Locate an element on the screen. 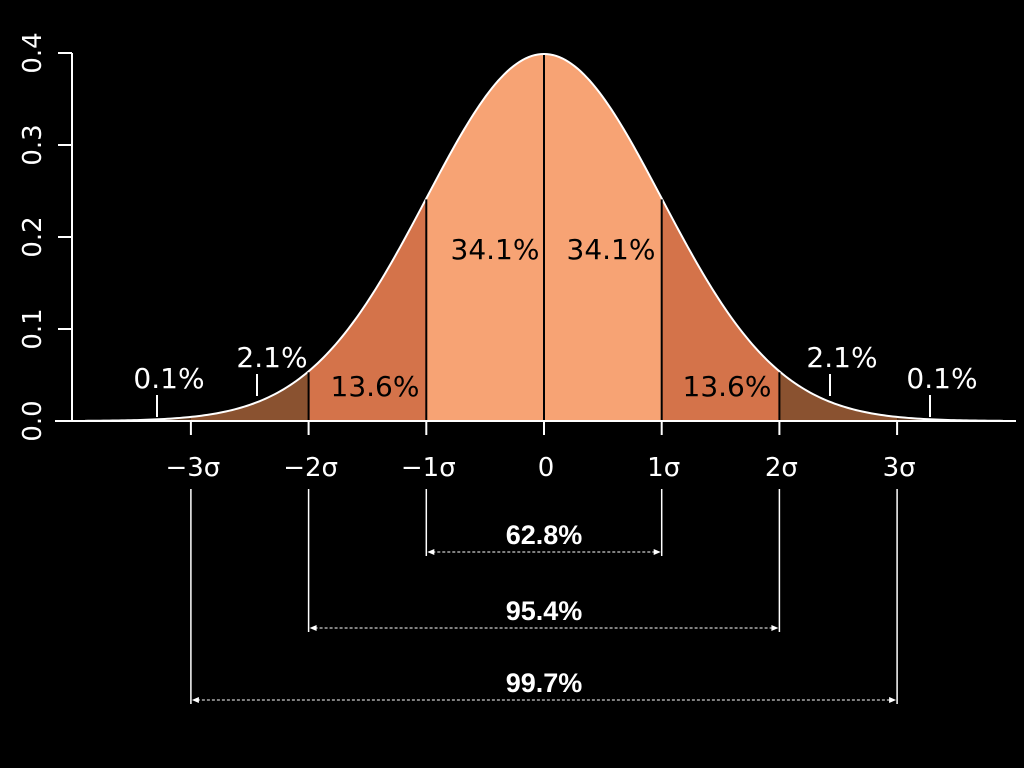 The height and width of the screenshot is (768, 1024). x-tick-label: −3σ is located at coordinates (192, 468).